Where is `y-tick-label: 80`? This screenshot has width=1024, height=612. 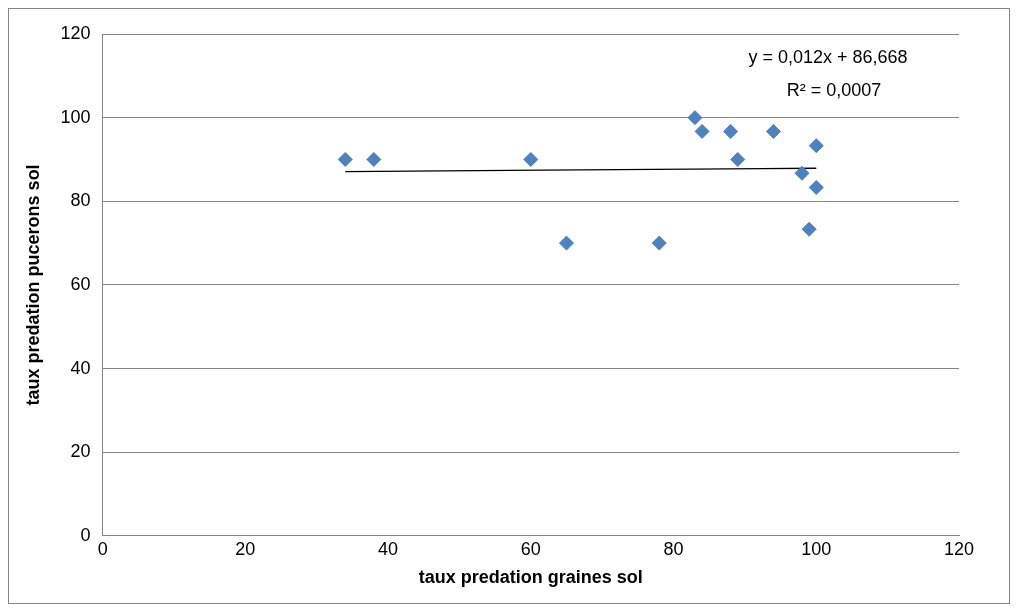 y-tick-label: 80 is located at coordinates (80, 200).